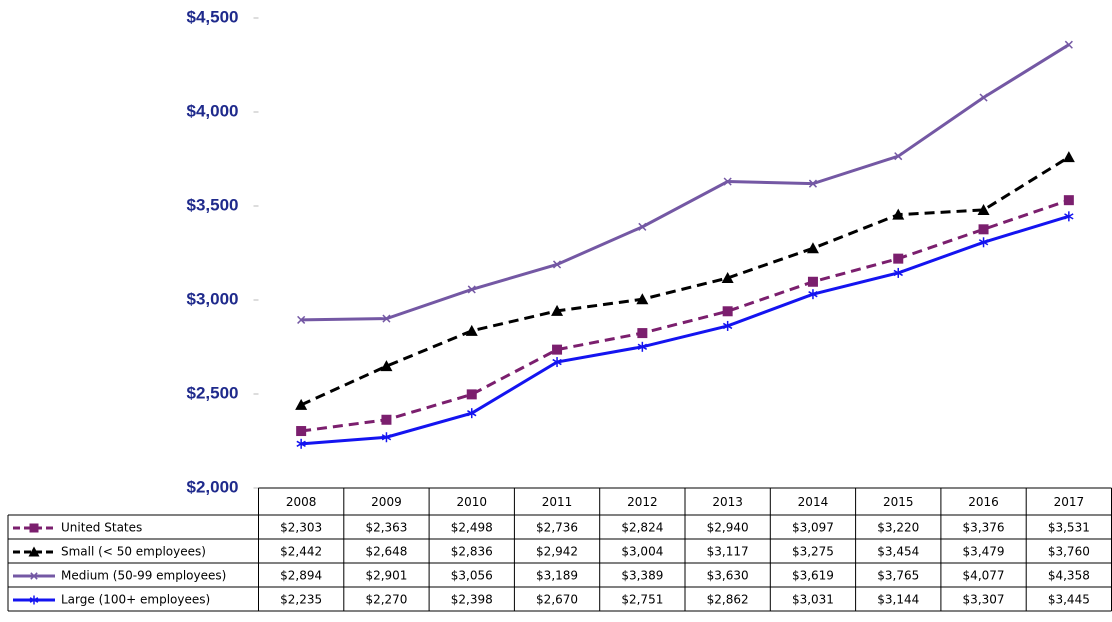 This screenshot has height=622, width=1112. What do you see at coordinates (727, 502) in the screenshot?
I see `x-tick-label: 2013` at bounding box center [727, 502].